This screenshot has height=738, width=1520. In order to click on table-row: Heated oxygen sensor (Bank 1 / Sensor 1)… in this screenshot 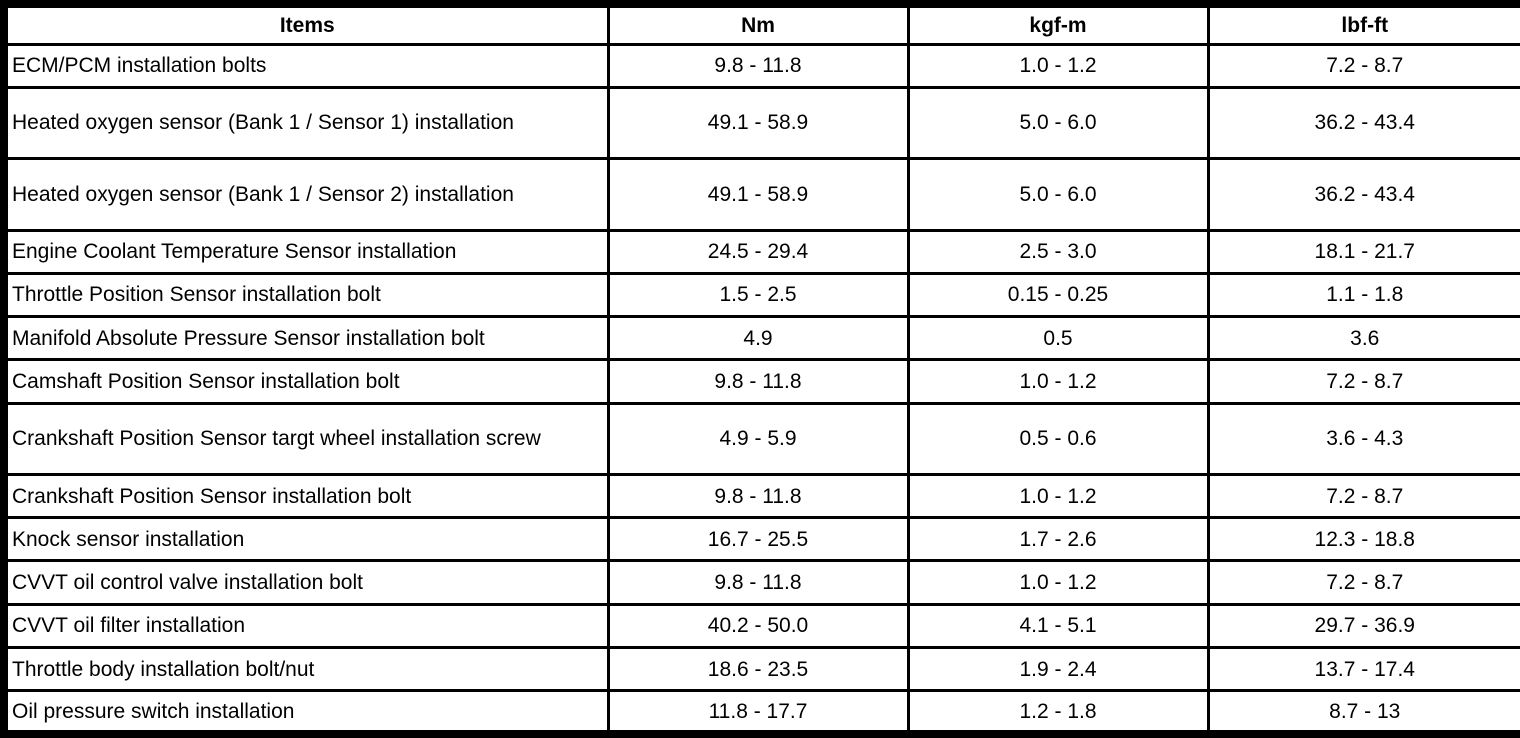, I will do `click(761, 123)`.